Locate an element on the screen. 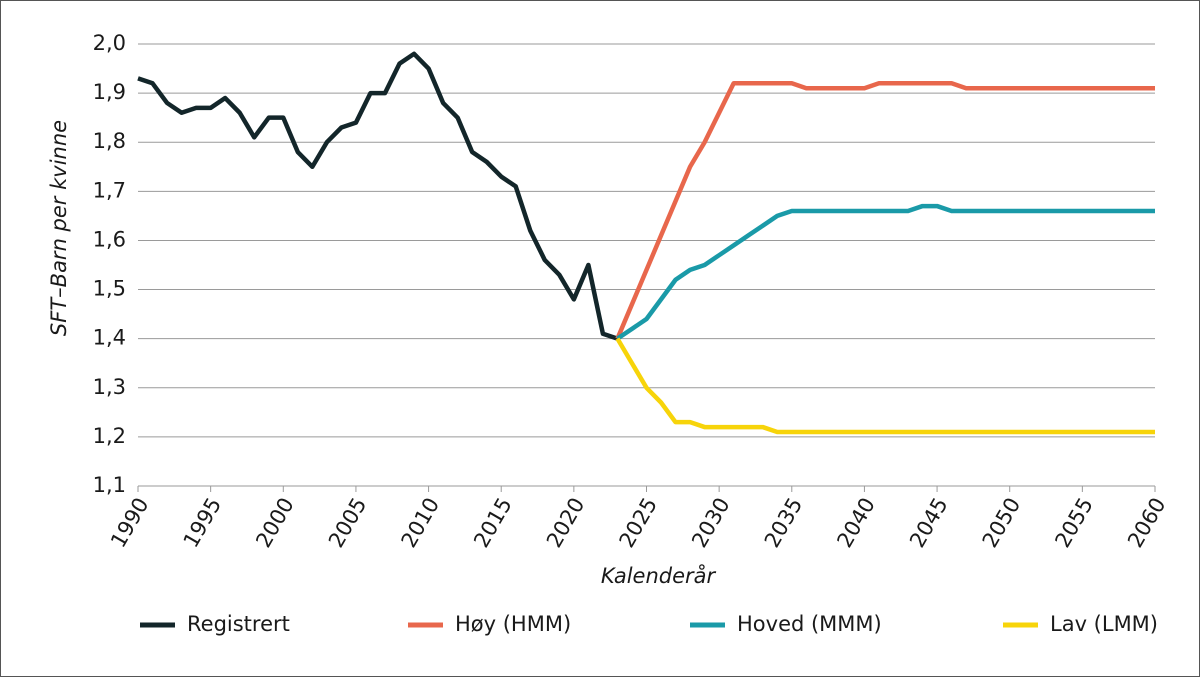  y-tick-label: 1,5 is located at coordinates (109, 289).